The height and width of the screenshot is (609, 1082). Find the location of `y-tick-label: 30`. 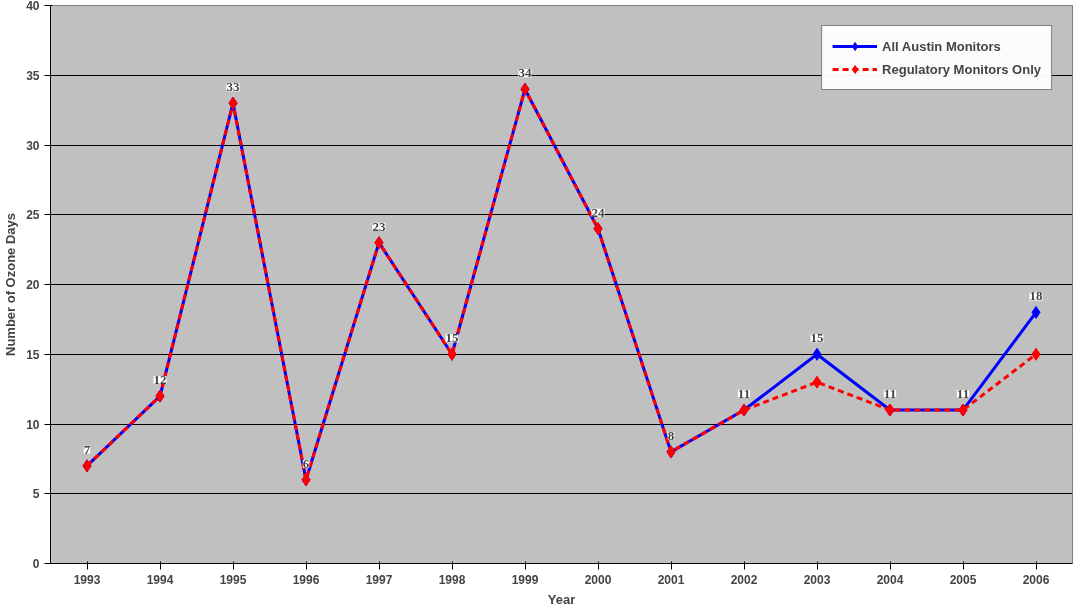

y-tick-label: 30 is located at coordinates (33, 145).